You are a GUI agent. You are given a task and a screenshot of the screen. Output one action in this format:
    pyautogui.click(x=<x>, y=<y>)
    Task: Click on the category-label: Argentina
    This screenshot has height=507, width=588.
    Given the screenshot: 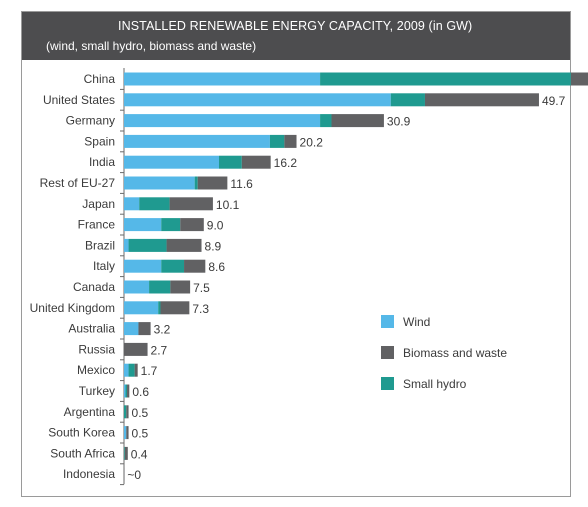 What is the action you would take?
    pyautogui.click(x=90, y=412)
    